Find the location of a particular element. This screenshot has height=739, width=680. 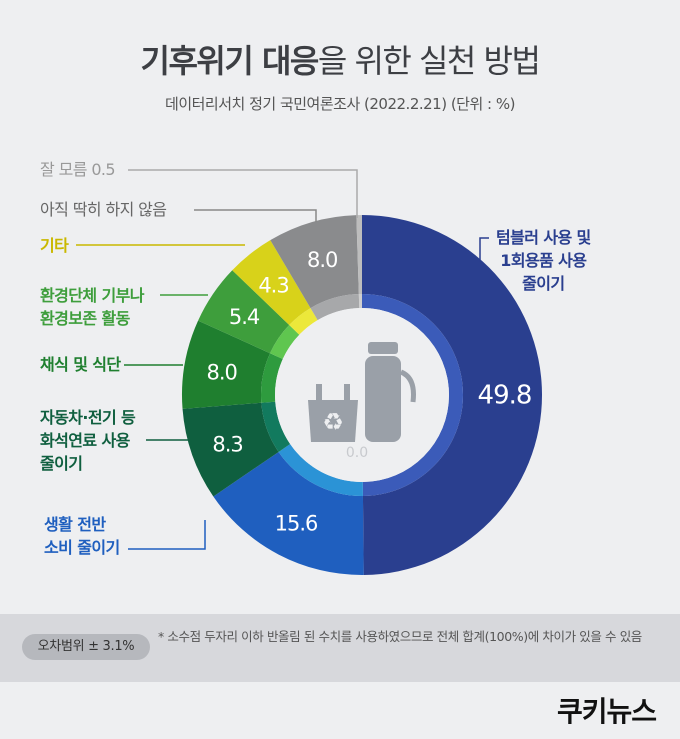

slice-value-label: 5.4 is located at coordinates (244, 317).